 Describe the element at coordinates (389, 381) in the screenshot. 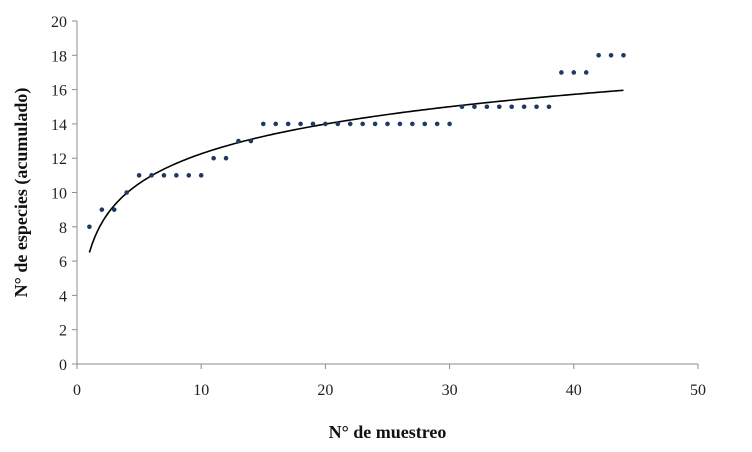

I see `x-ticks: 0 10 20 30 40 50` at that location.